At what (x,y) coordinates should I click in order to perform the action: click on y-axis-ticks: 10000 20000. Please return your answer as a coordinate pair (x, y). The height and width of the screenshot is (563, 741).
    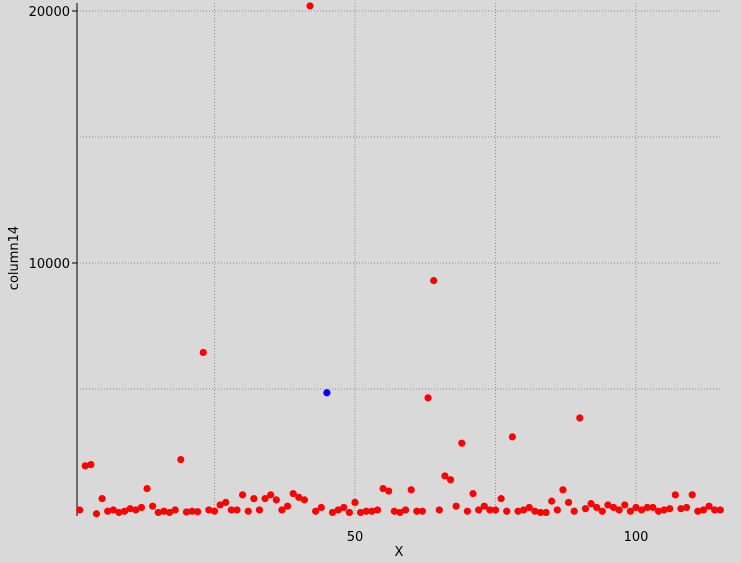
    Looking at the image, I should click on (53, 138).